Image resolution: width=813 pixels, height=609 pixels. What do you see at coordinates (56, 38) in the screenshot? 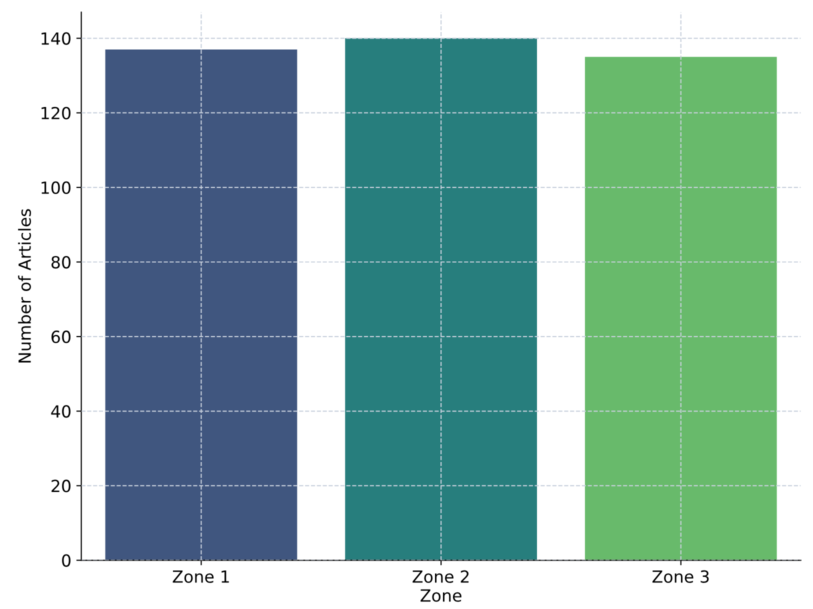
I see `y-tick-label: 140` at bounding box center [56, 38].